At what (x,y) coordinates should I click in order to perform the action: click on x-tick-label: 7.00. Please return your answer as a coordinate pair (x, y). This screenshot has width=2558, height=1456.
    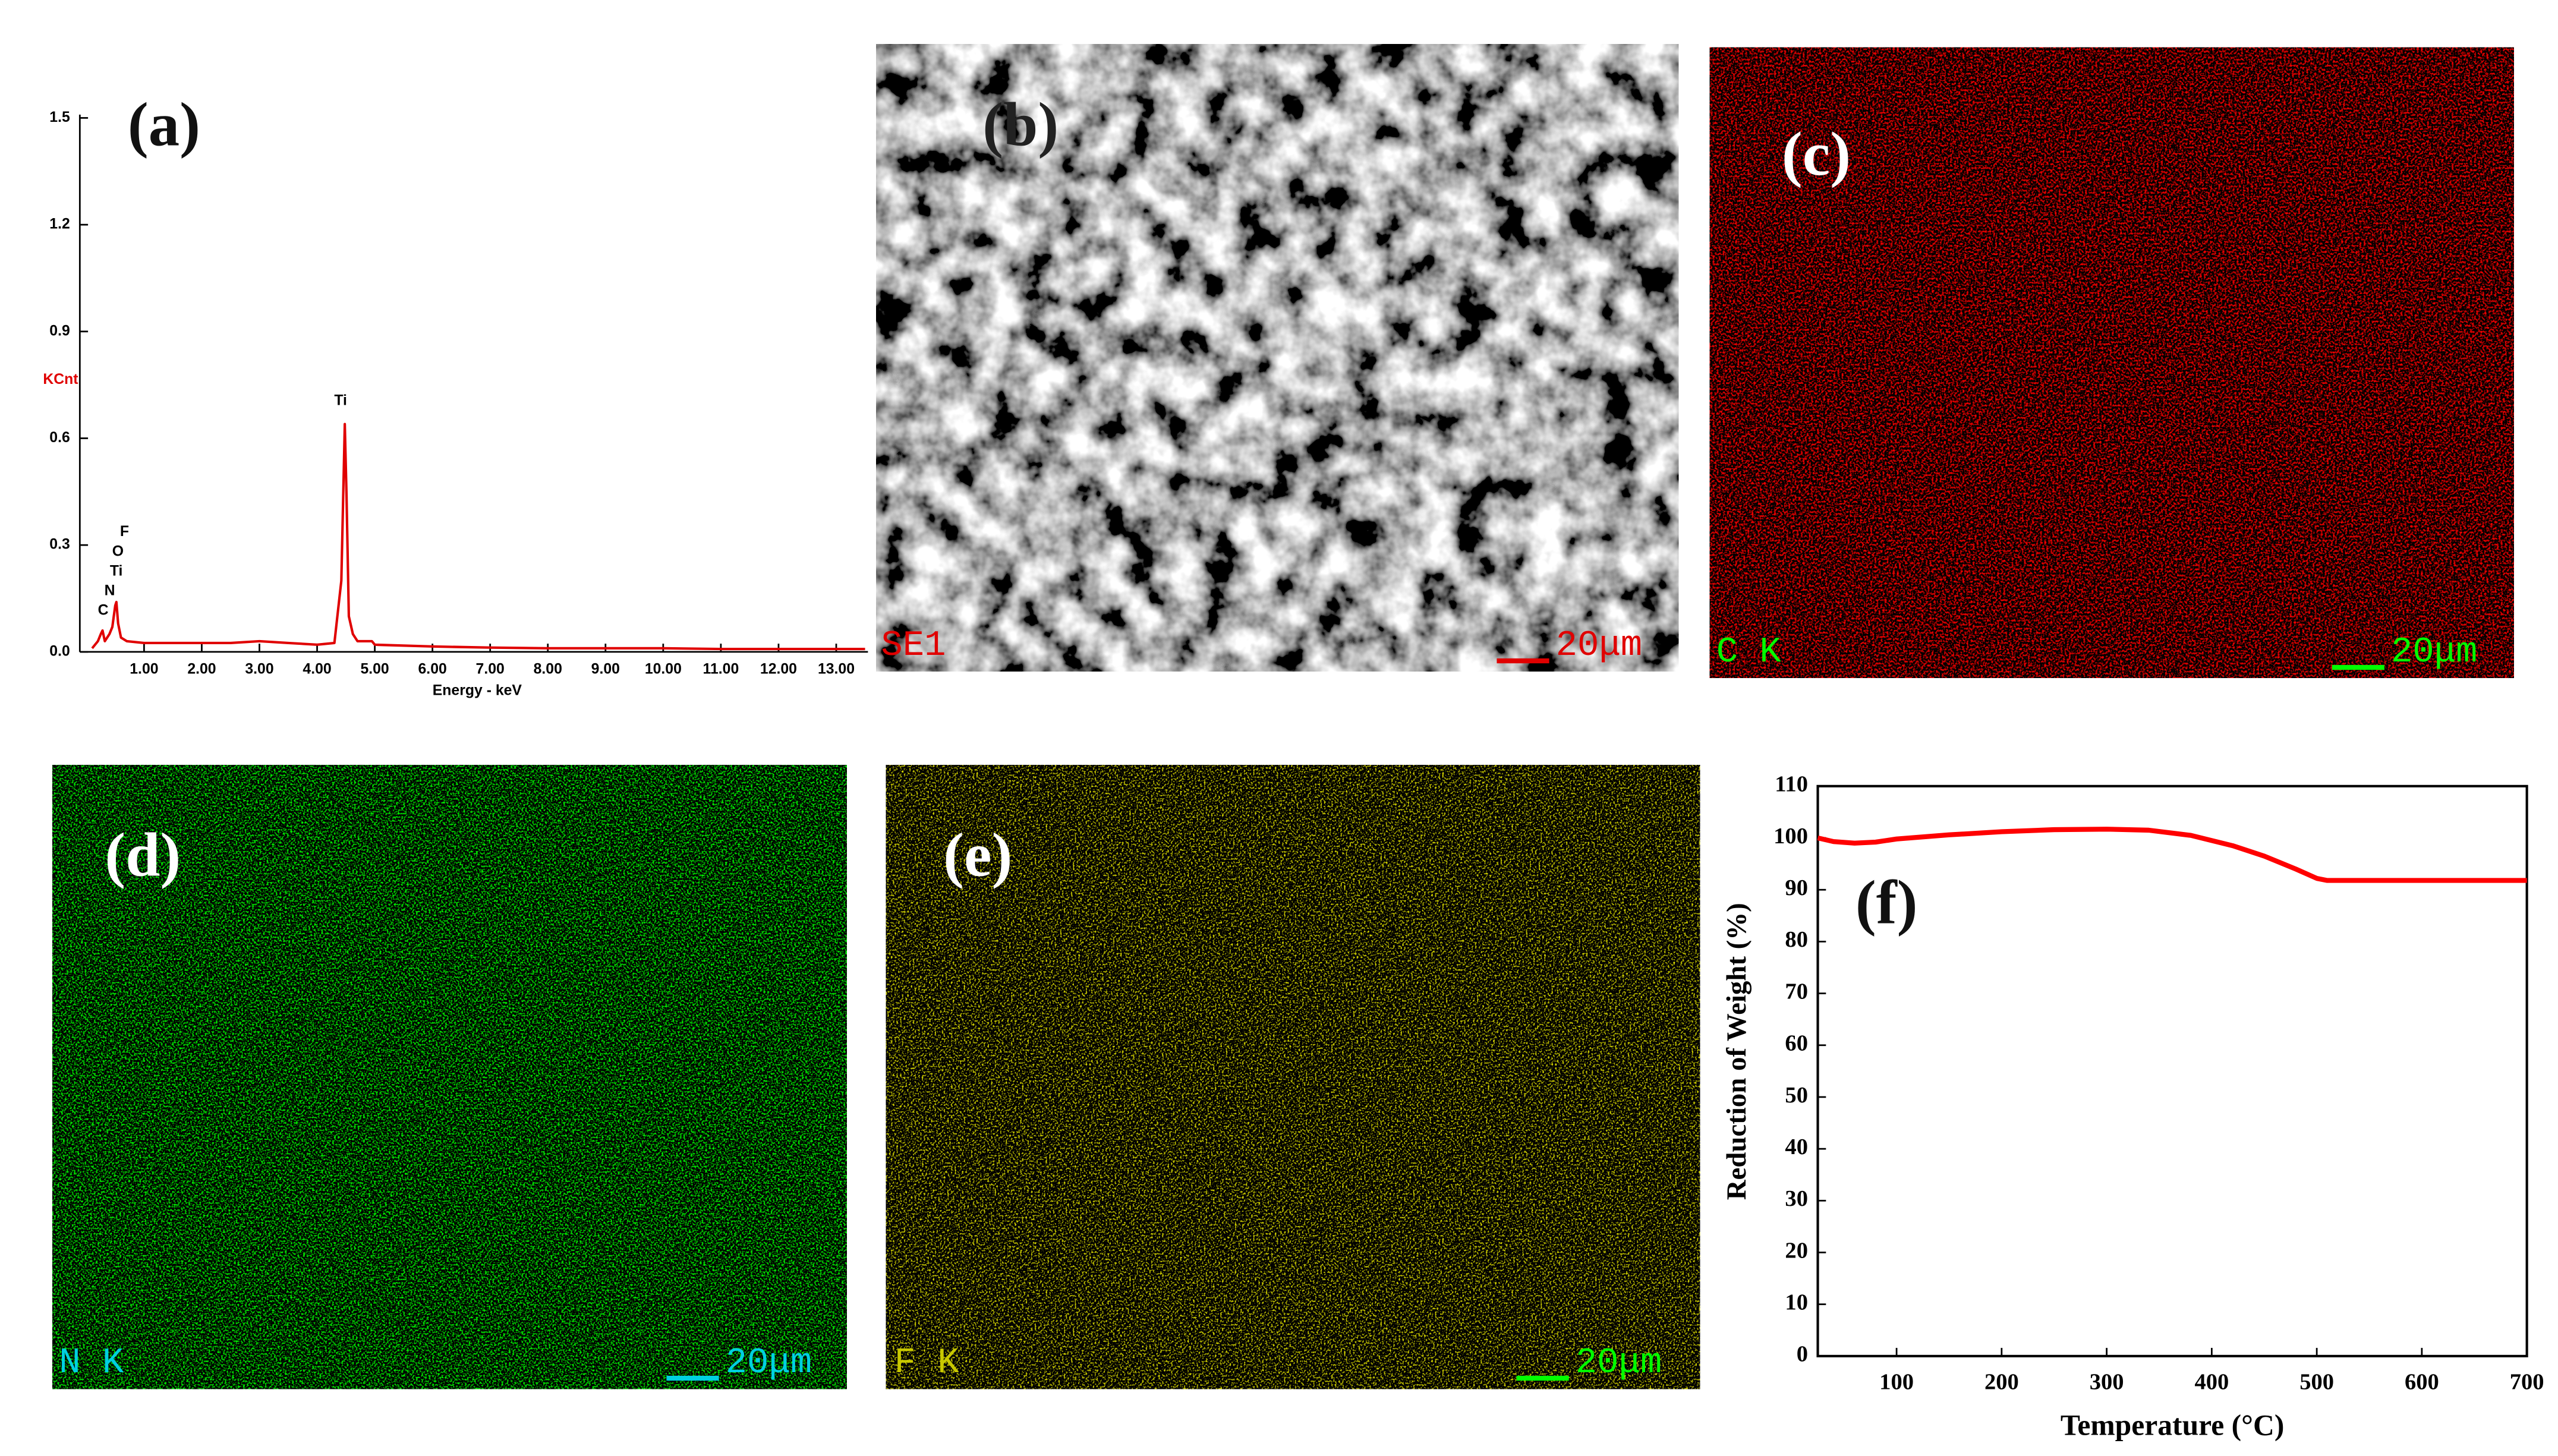
    Looking at the image, I should click on (491, 669).